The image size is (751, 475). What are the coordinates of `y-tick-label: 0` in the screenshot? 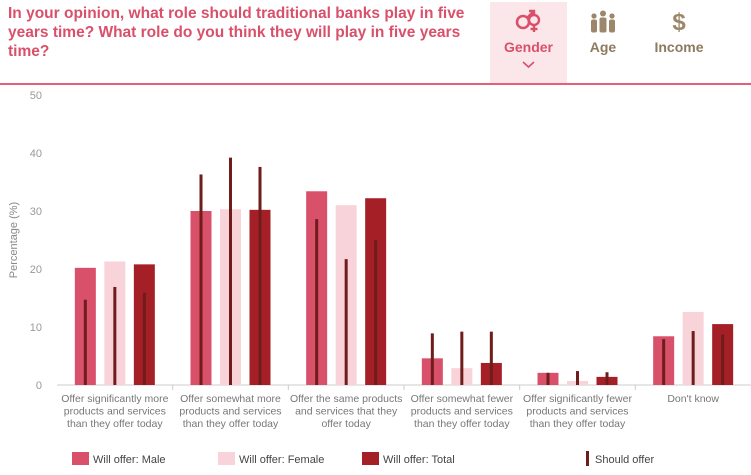 It's located at (39, 386).